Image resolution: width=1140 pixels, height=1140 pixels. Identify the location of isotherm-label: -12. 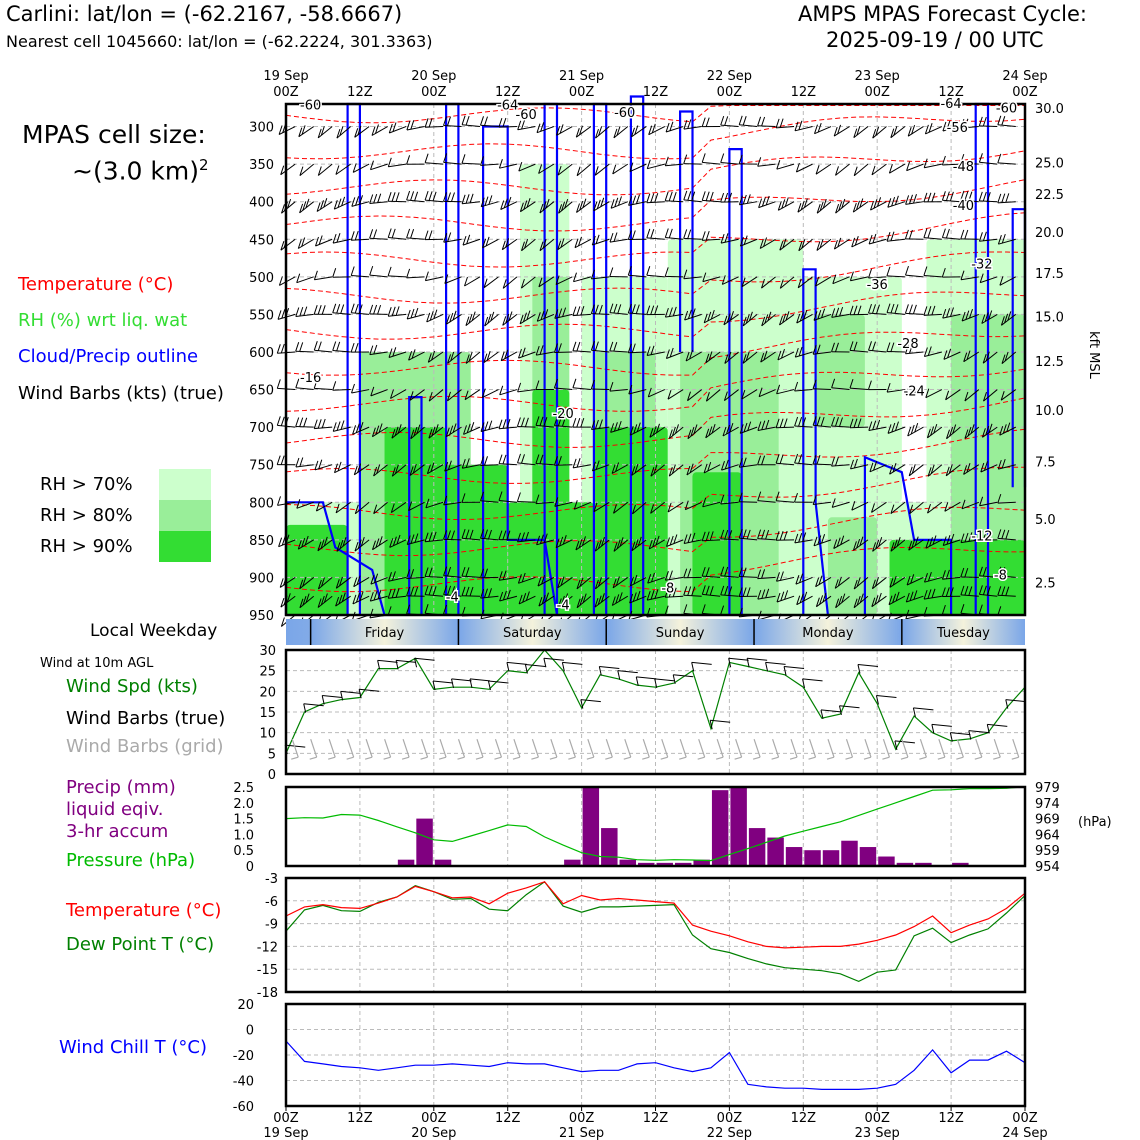
(981, 537).